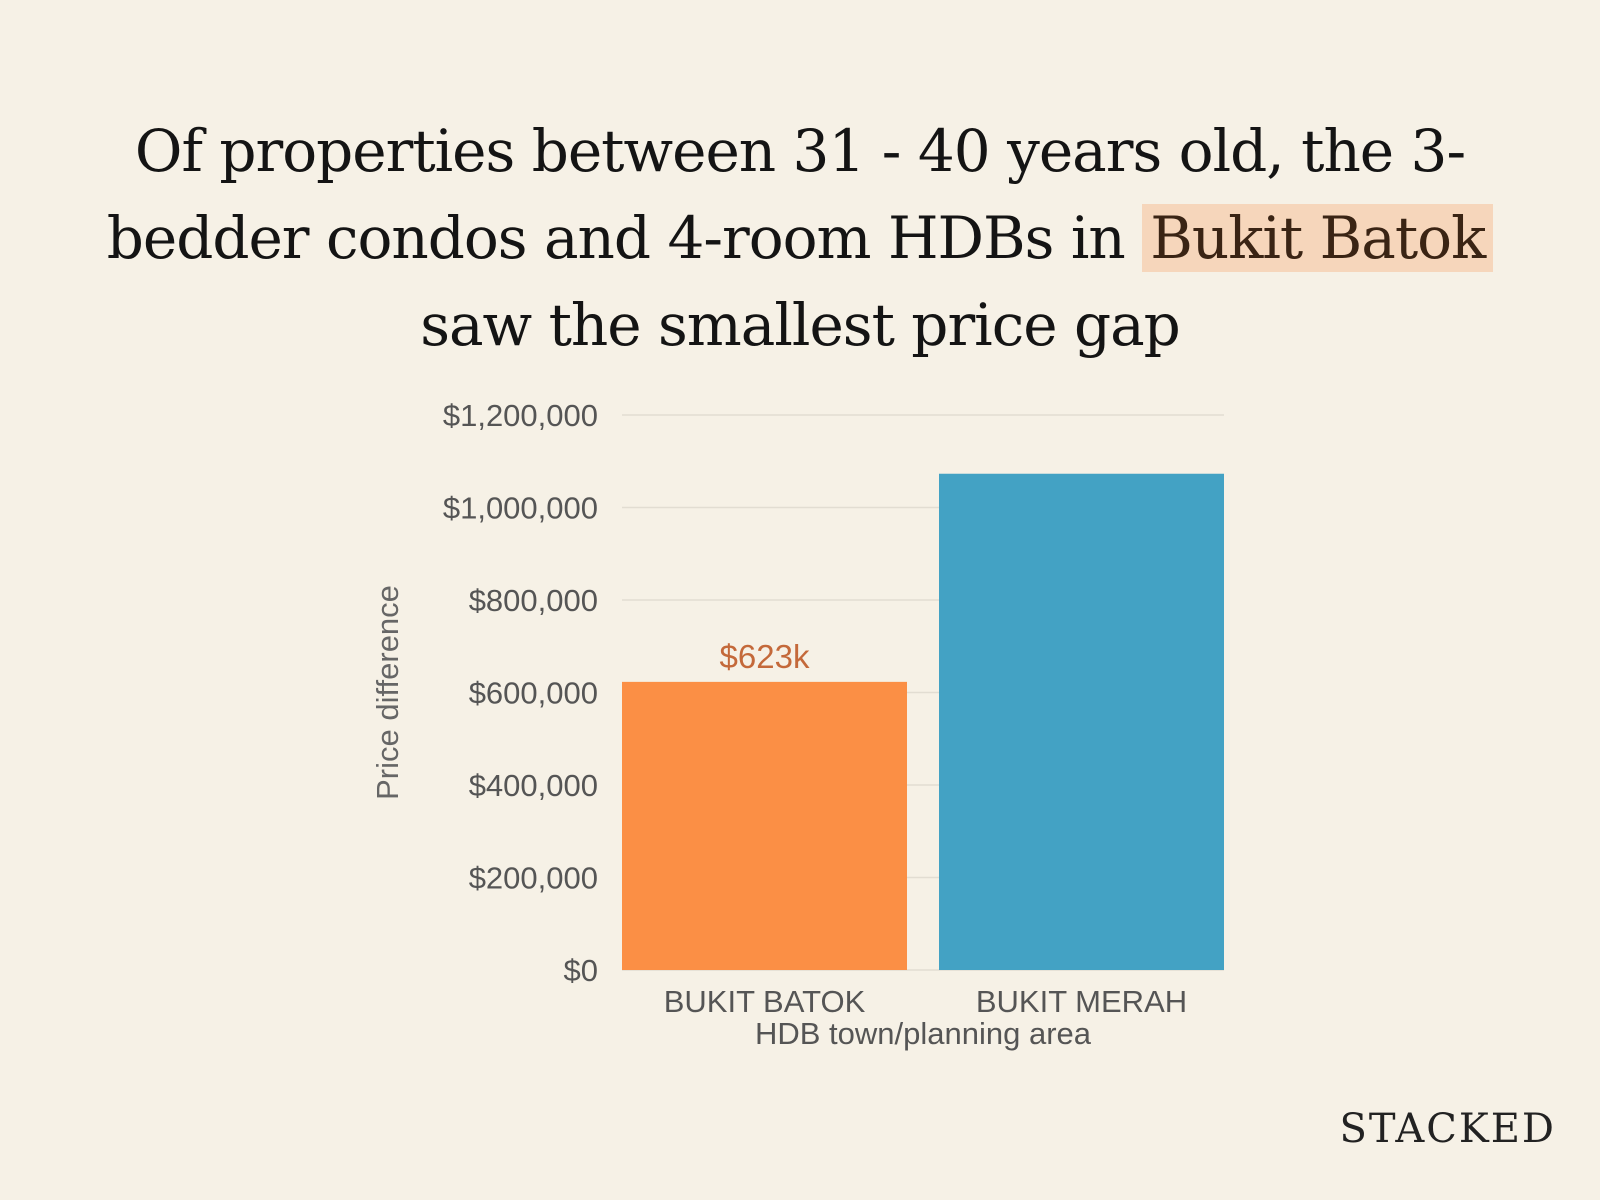  Describe the element at coordinates (387, 692) in the screenshot. I see `y-axis-title: Price difference` at that location.